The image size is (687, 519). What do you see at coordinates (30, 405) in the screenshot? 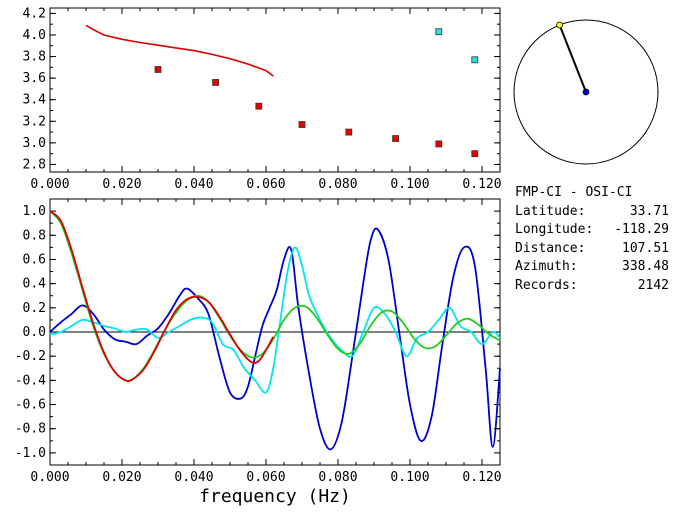
I see `y-tick-label: -0.6` at bounding box center [30, 405].